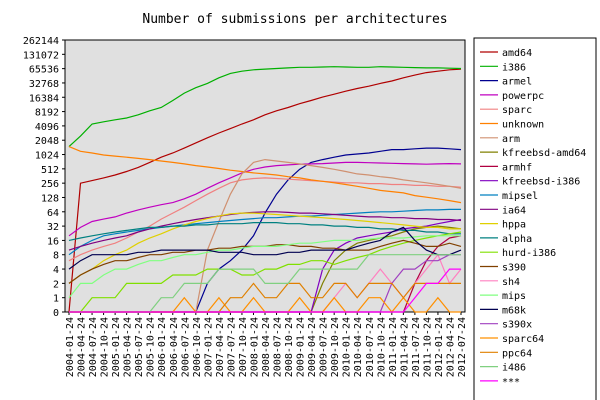 This screenshot has width=600, height=400. Describe the element at coordinates (514, 210) in the screenshot. I see `legend-label: ia64` at that location.